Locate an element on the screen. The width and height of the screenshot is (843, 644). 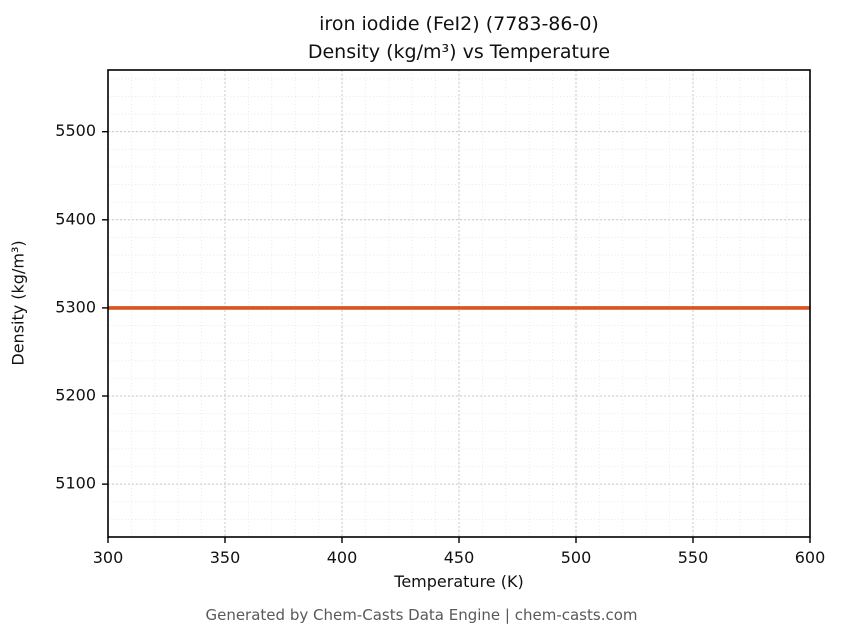
x-tick-label: 500 is located at coordinates (576, 557).